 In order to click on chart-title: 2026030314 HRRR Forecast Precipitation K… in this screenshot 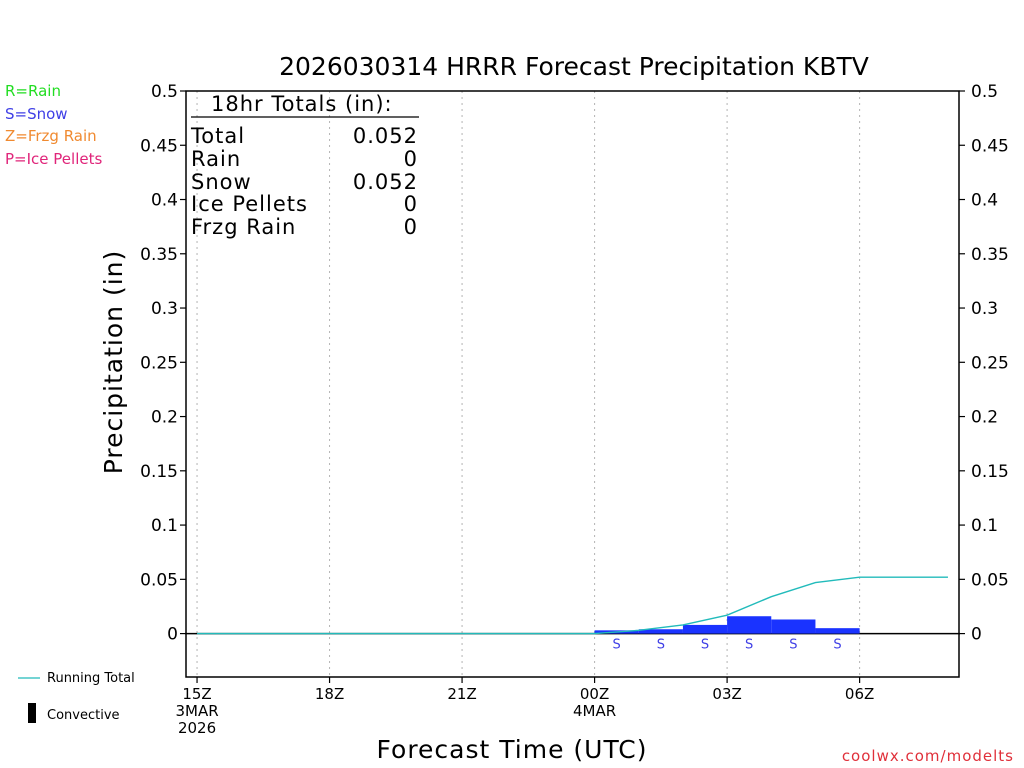, I will do `click(574, 66)`.